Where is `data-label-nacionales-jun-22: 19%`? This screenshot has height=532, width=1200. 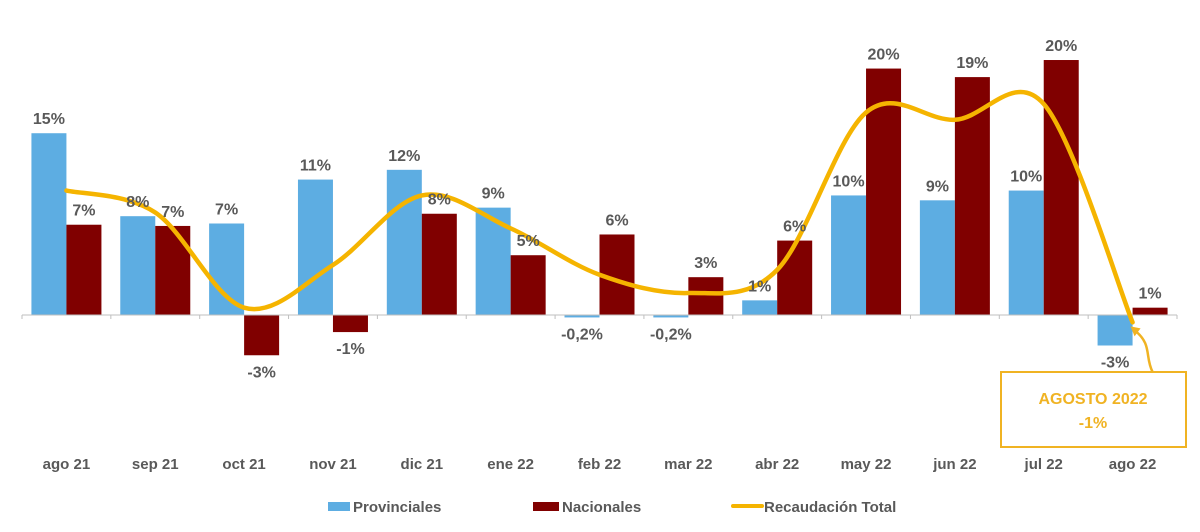
data-label-nacionales-jun-22: 19% is located at coordinates (972, 63).